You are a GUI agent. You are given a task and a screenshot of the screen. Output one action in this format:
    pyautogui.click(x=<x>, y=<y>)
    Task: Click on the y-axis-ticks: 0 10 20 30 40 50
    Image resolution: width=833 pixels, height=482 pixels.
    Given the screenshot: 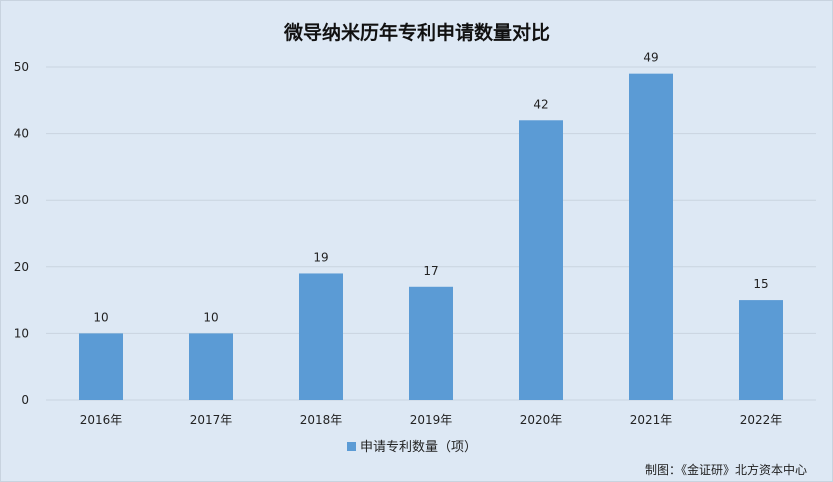 What is the action you would take?
    pyautogui.click(x=21, y=233)
    